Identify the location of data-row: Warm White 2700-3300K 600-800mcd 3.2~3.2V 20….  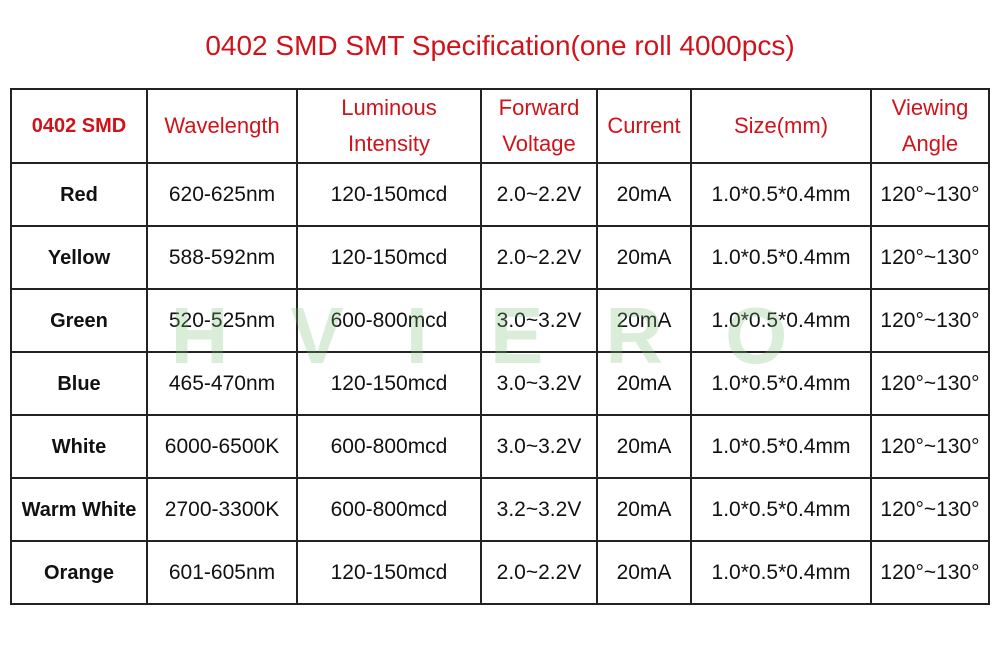
(500, 509).